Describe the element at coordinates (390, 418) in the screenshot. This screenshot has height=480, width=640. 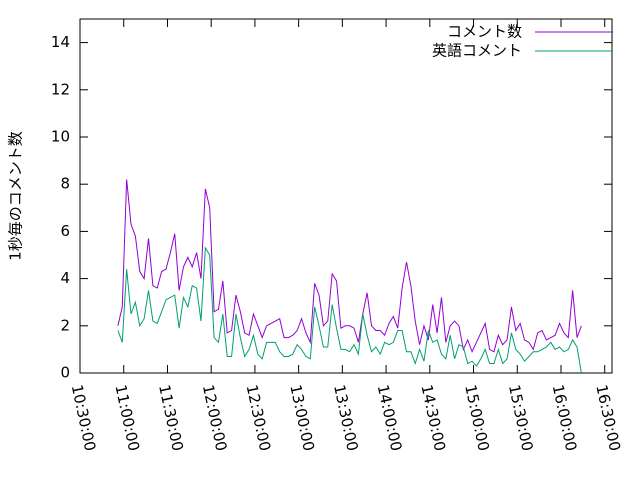
I see `x-tick-label: 14:00:00` at that location.